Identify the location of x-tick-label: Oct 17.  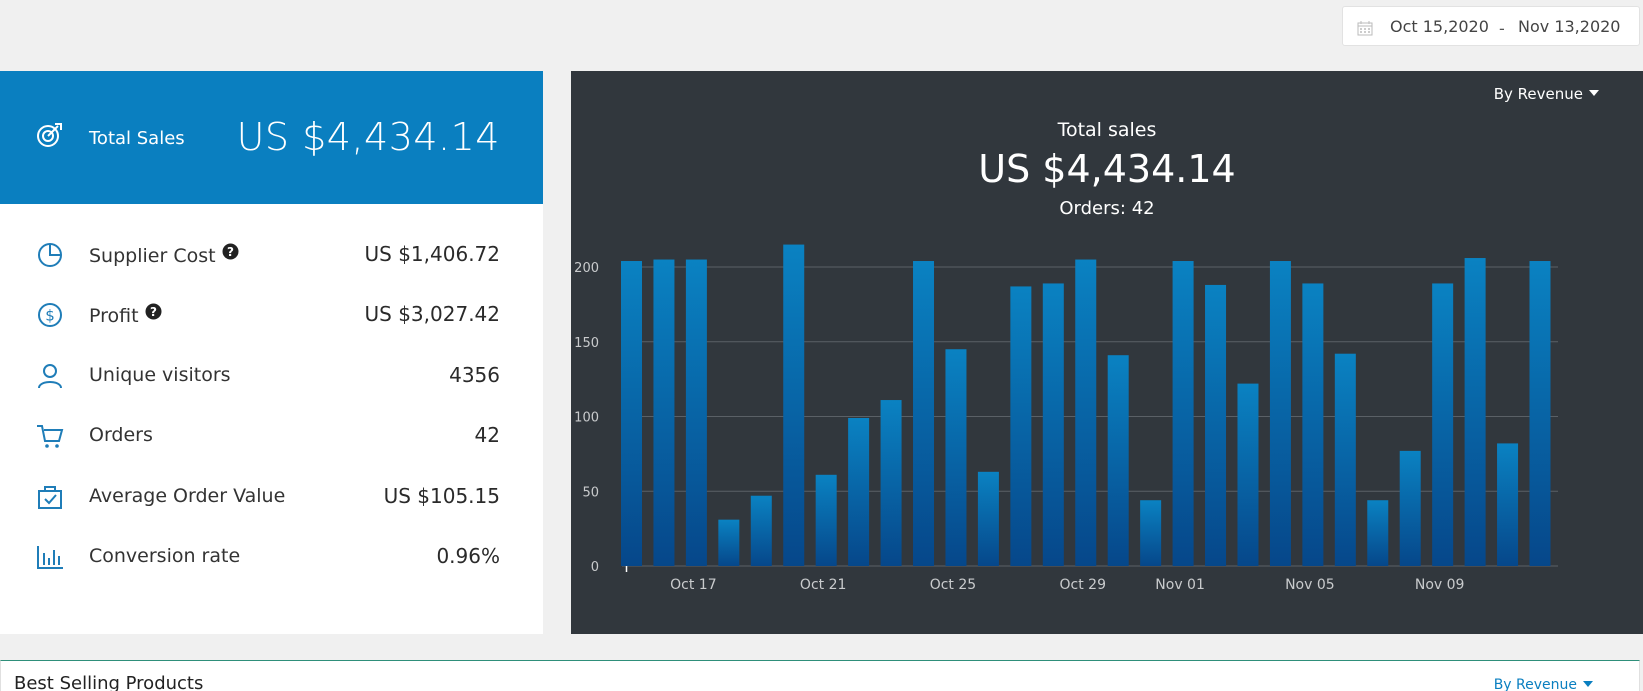
(693, 585).